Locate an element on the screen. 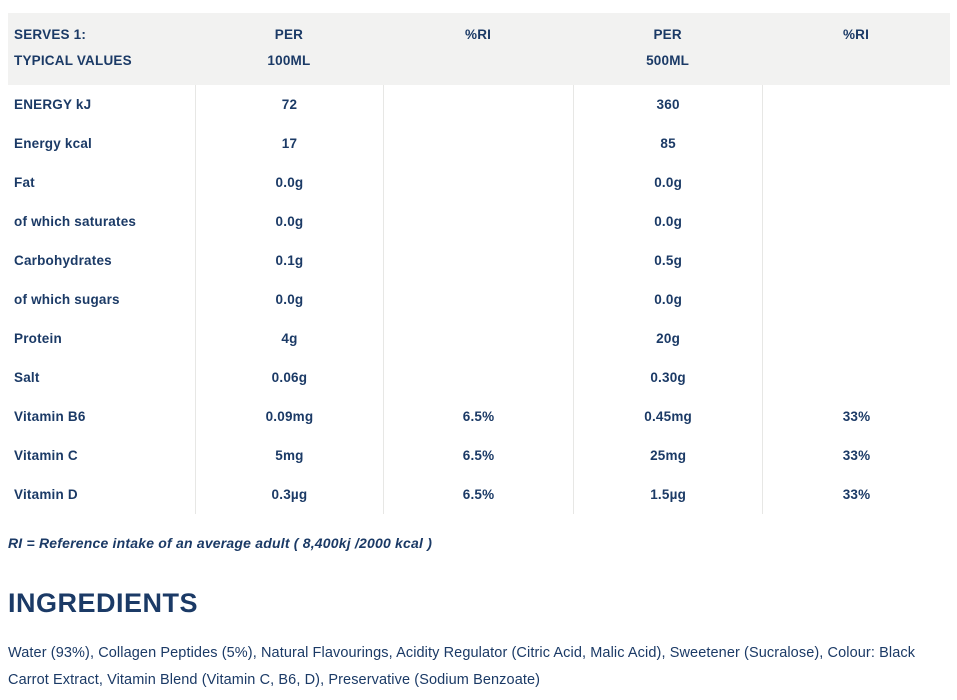  per-100ml-value: 0.1g is located at coordinates (288, 260).